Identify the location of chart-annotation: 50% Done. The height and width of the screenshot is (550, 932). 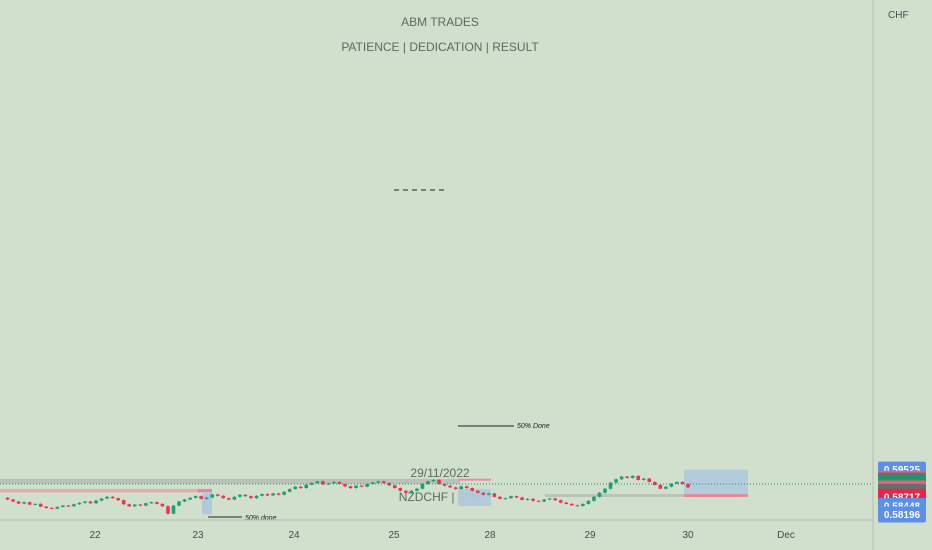
(533, 426).